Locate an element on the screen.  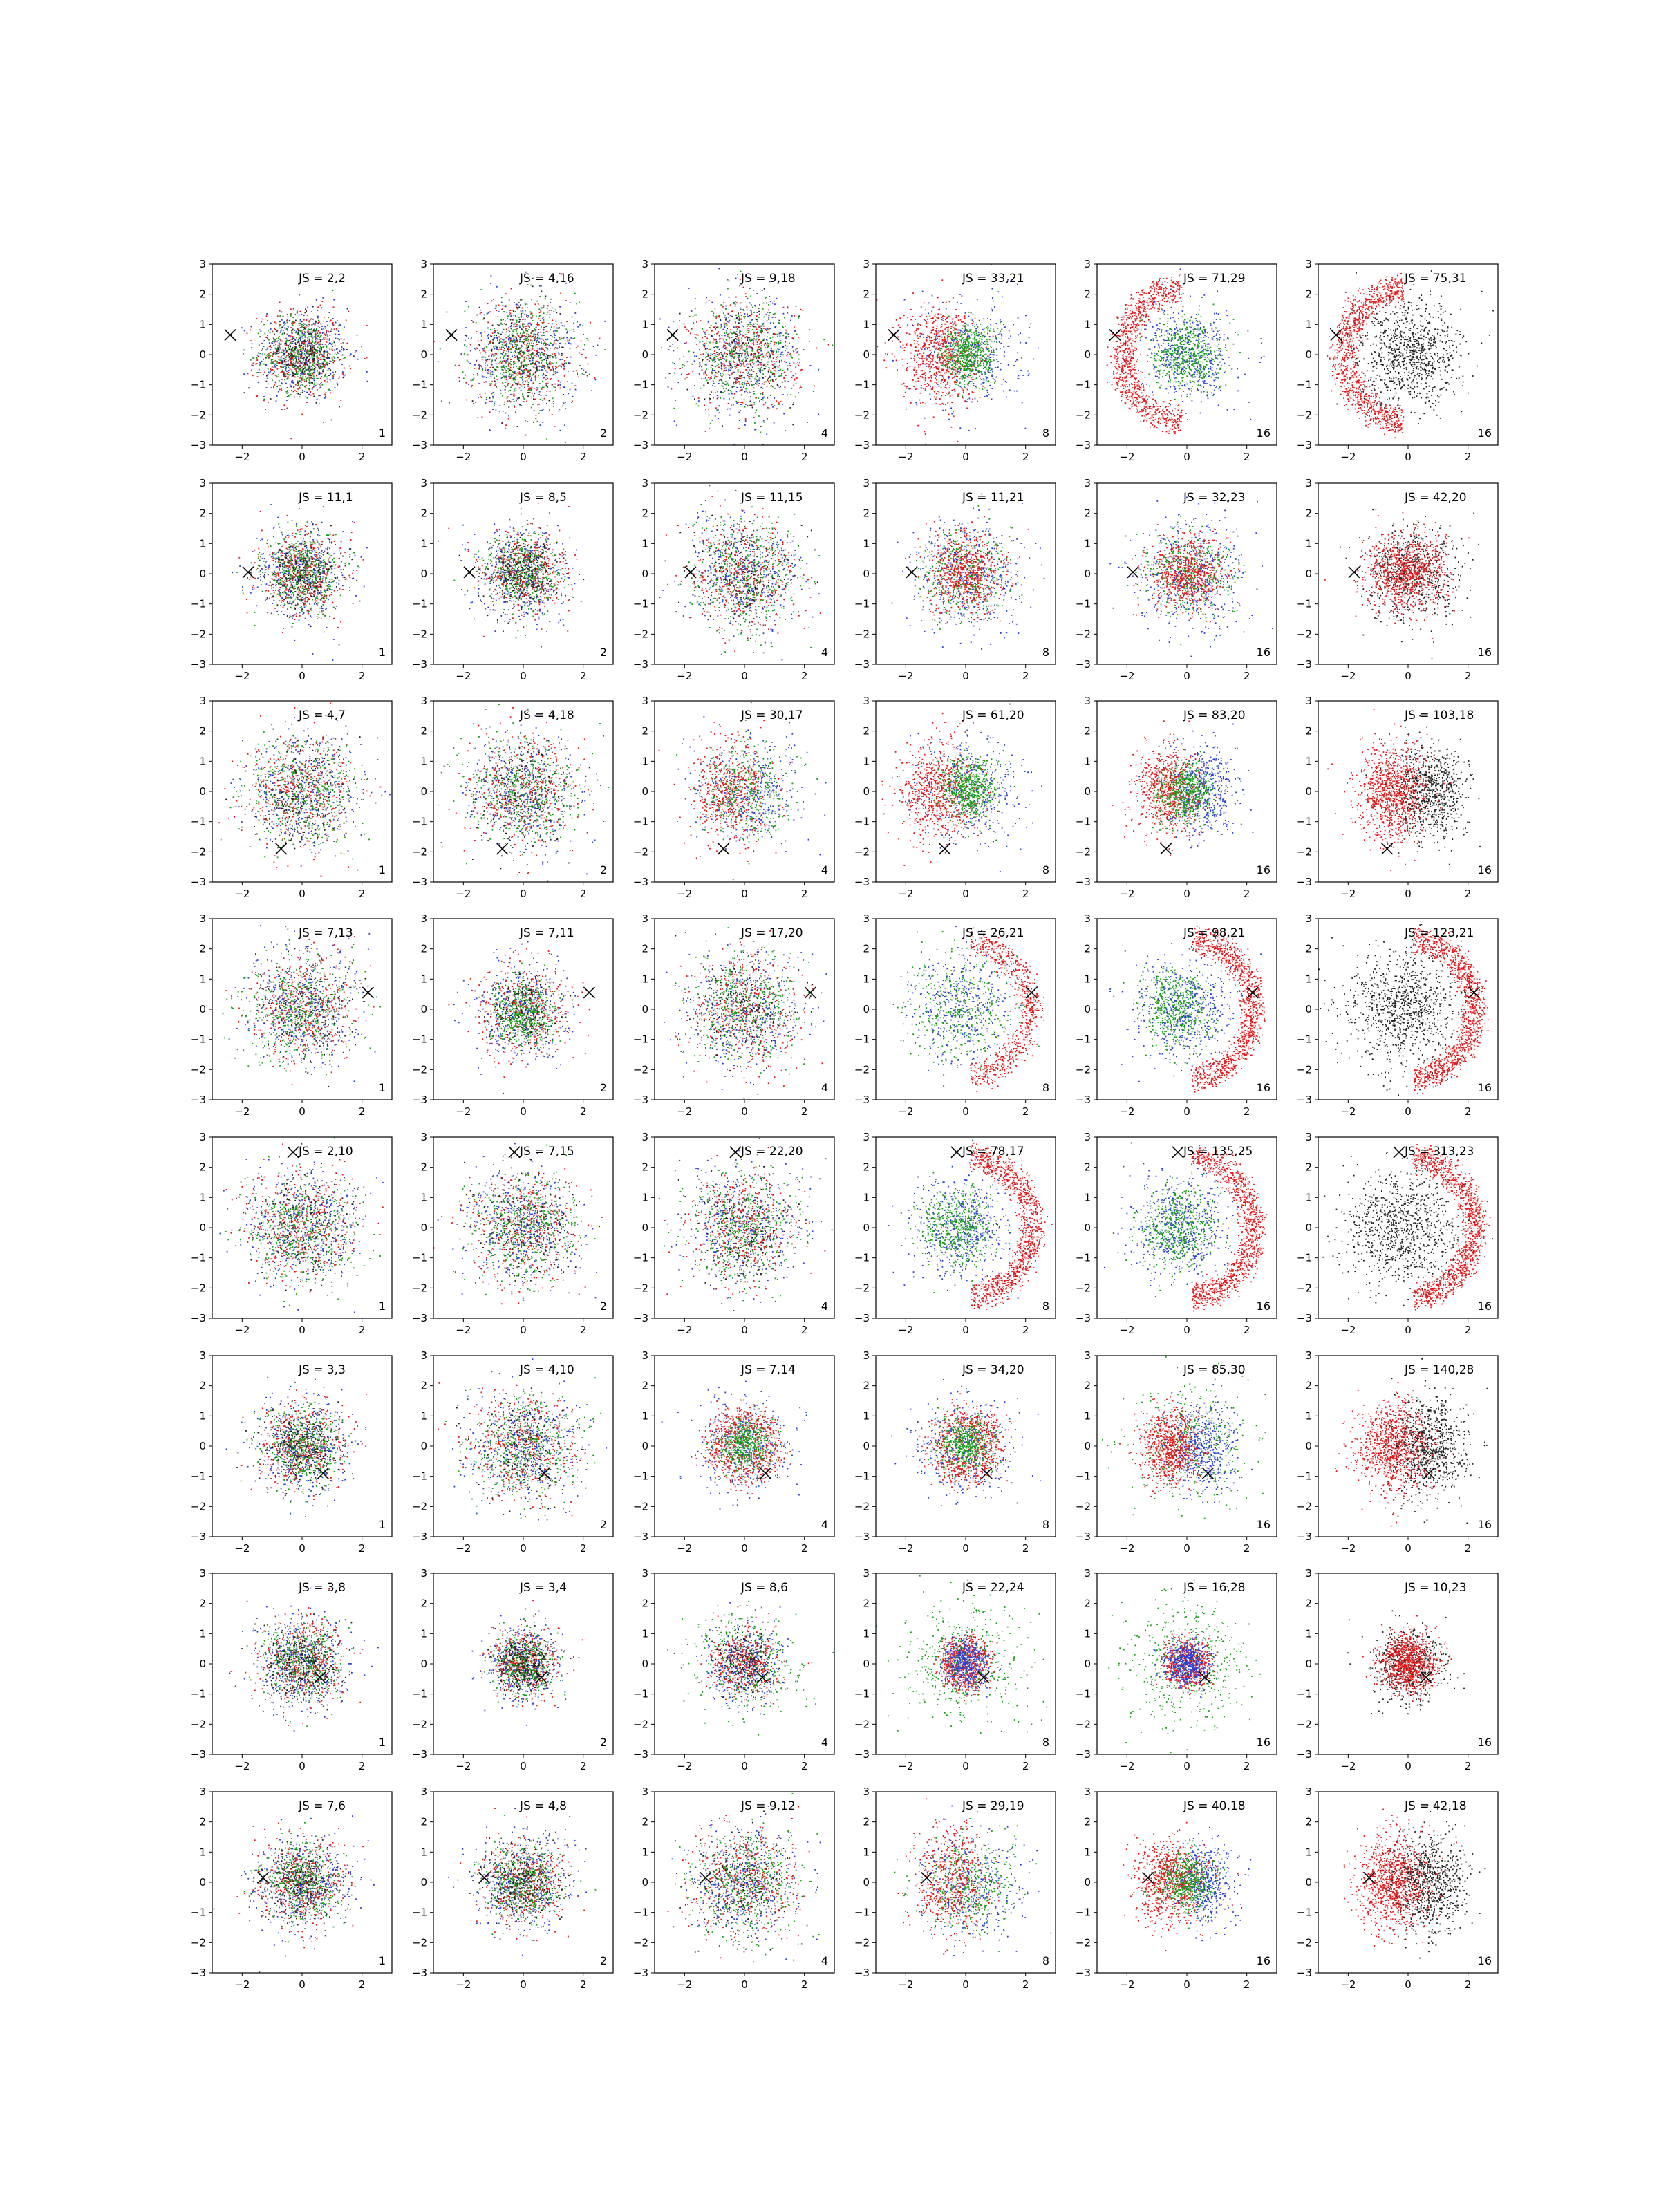
y-tick-label: −1 is located at coordinates (640, 385).